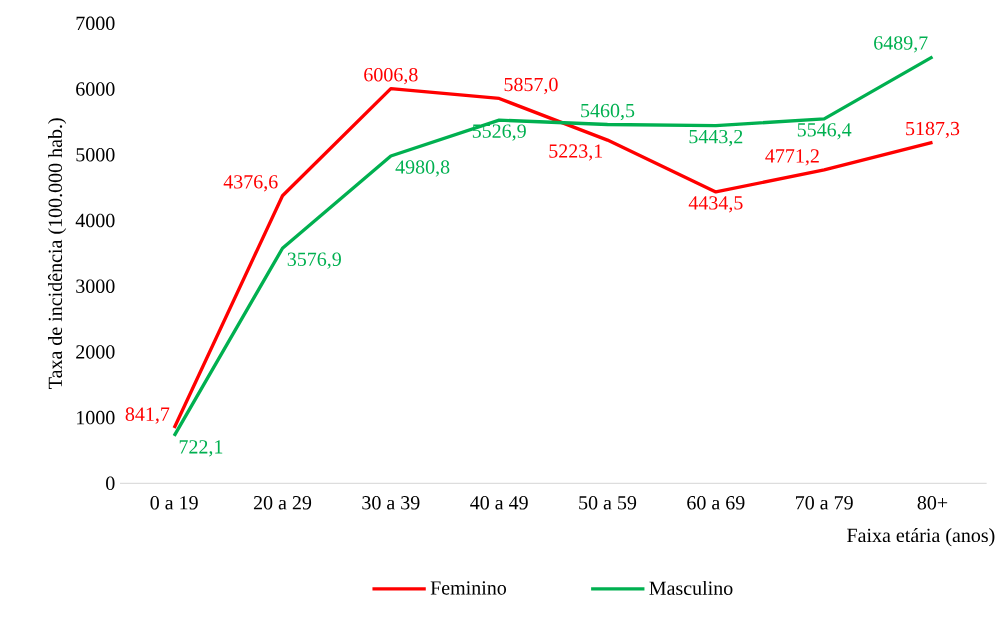  Describe the element at coordinates (282, 503) in the screenshot. I see `x-tick-label: 20 a 29` at that location.